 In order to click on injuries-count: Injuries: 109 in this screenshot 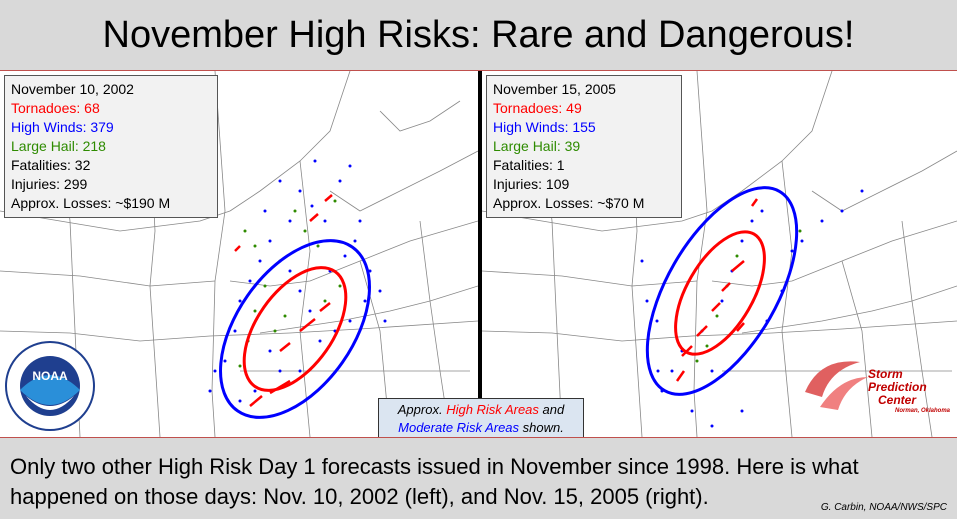, I will do `click(531, 184)`.